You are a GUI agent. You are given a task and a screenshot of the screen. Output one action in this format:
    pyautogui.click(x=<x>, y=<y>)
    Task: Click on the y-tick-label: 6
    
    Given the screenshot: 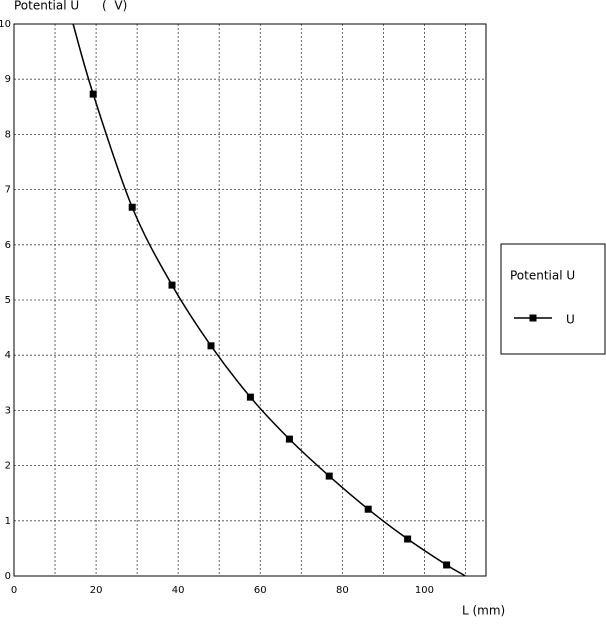 What is the action you would take?
    pyautogui.click(x=8, y=245)
    